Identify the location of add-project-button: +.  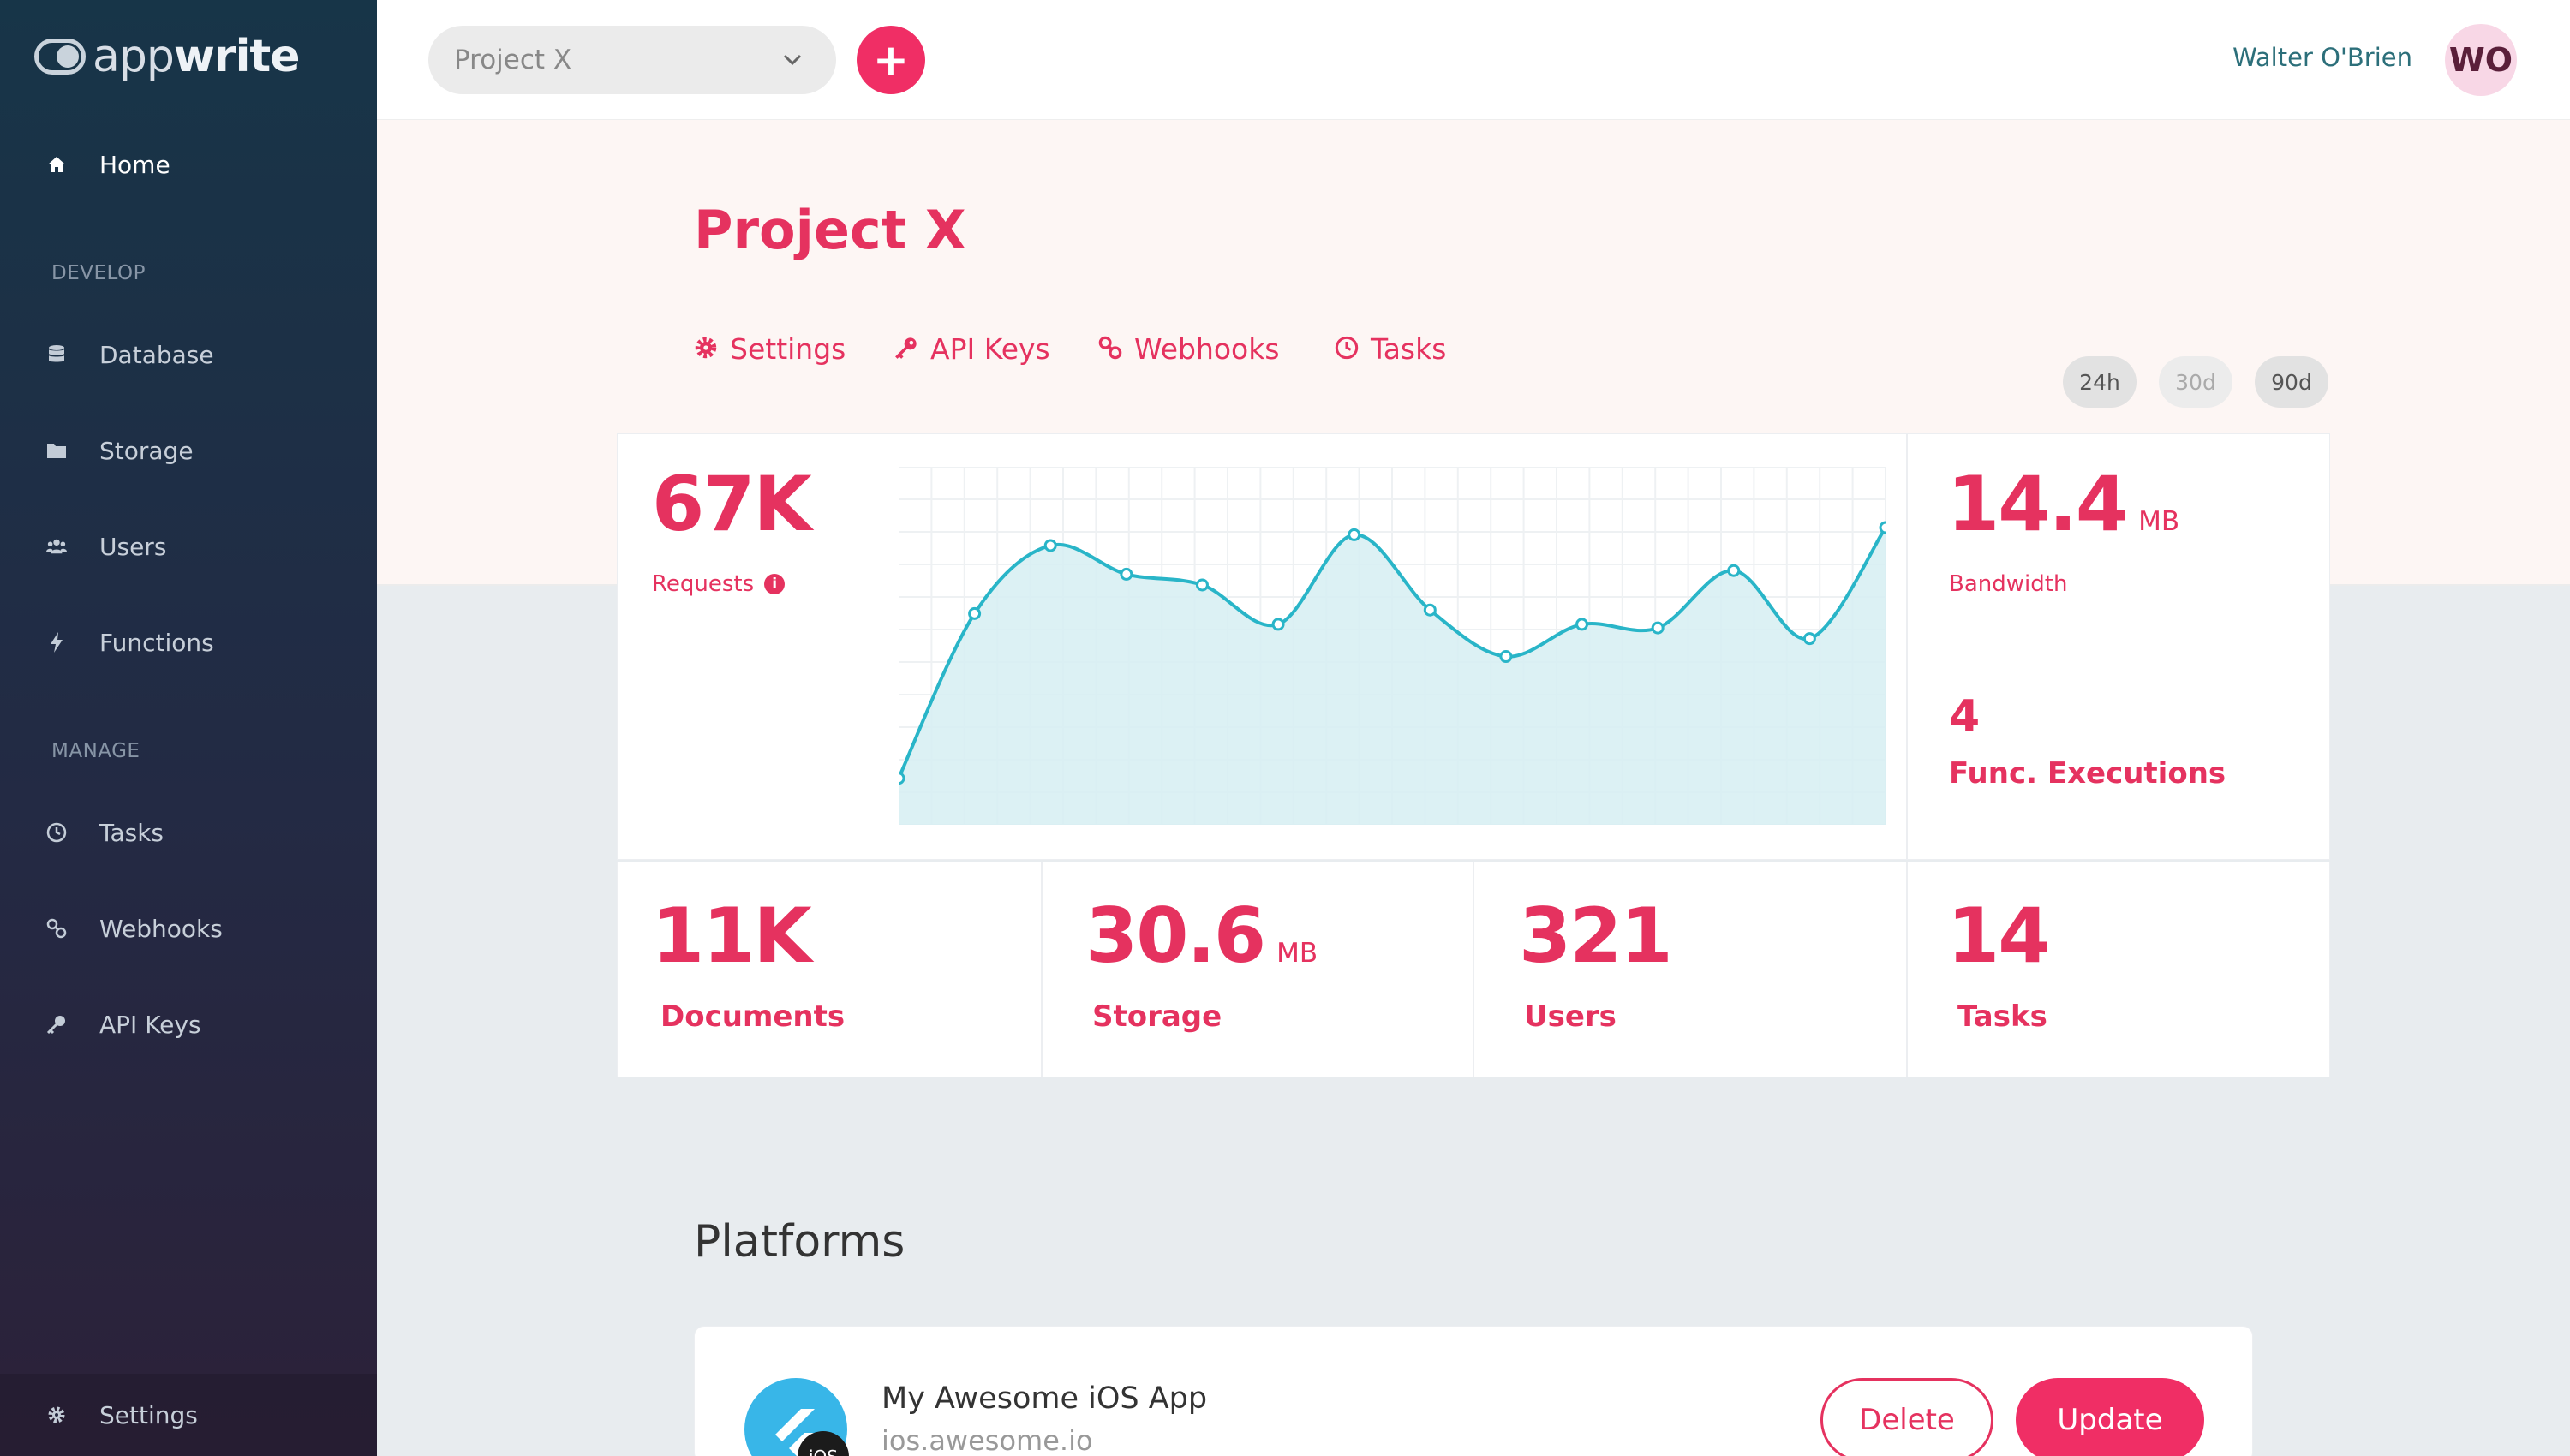
(891, 60).